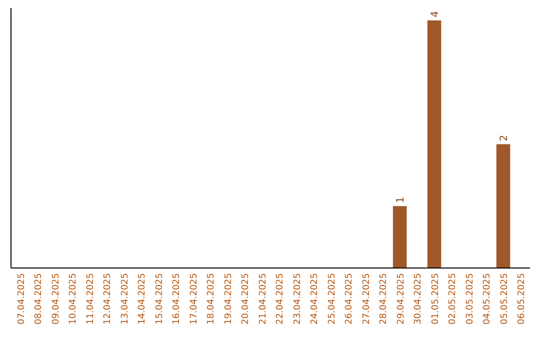 The height and width of the screenshot is (340, 540). What do you see at coordinates (281, 299) in the screenshot?
I see `x-tick-label: 22.04.2025` at bounding box center [281, 299].